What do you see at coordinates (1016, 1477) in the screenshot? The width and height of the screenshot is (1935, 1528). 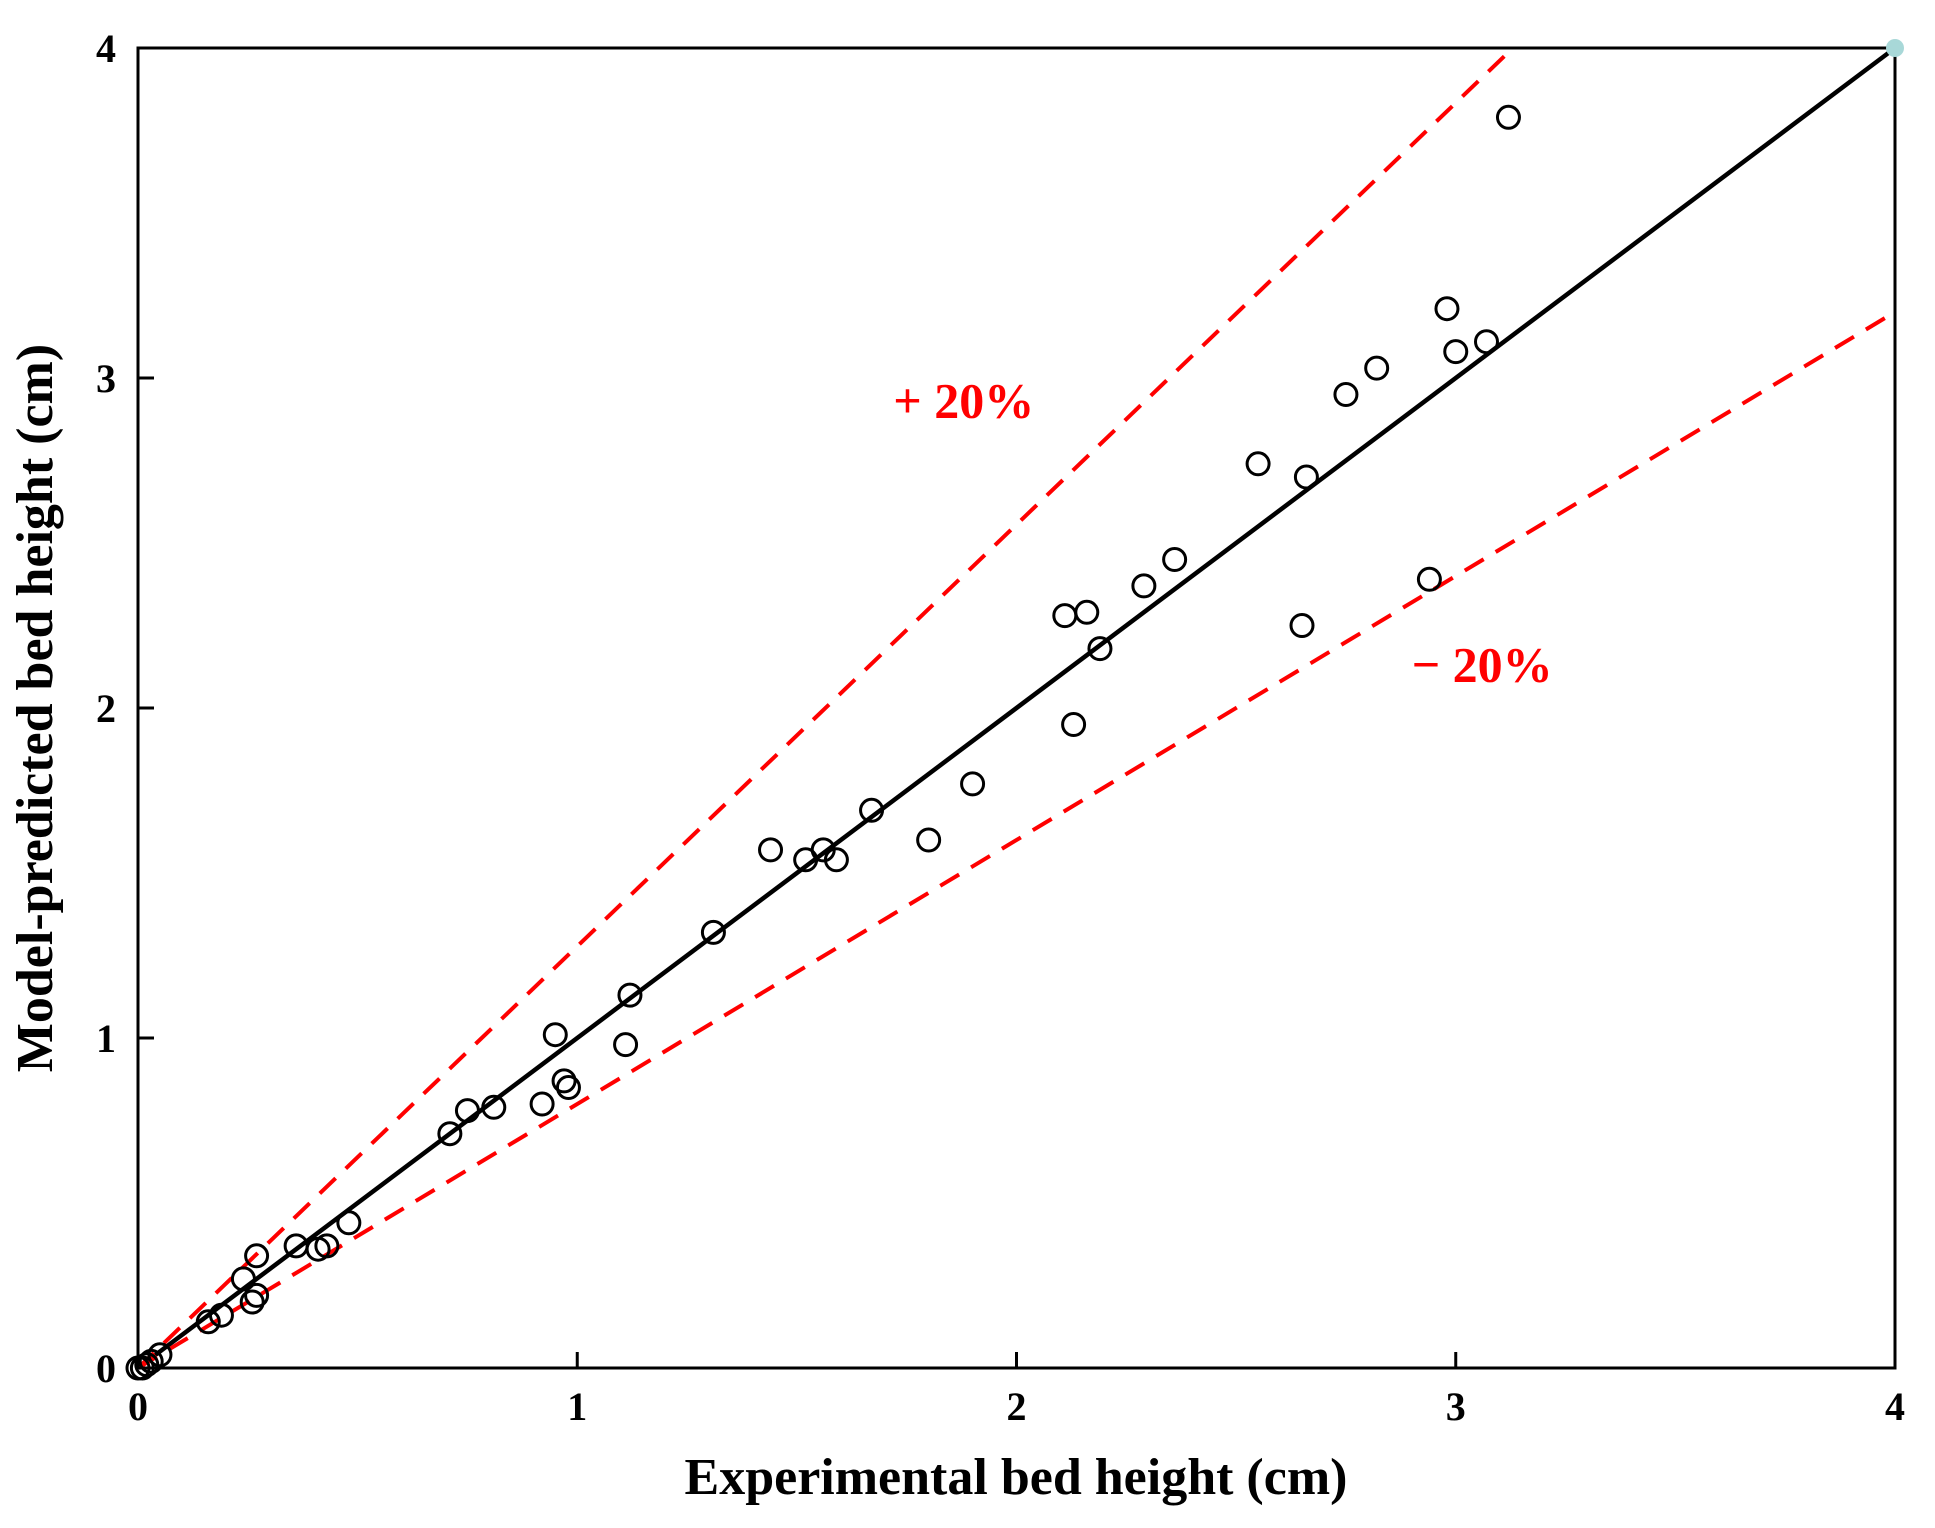 I see `x-axis-title: Experimental bed height (cm)` at bounding box center [1016, 1477].